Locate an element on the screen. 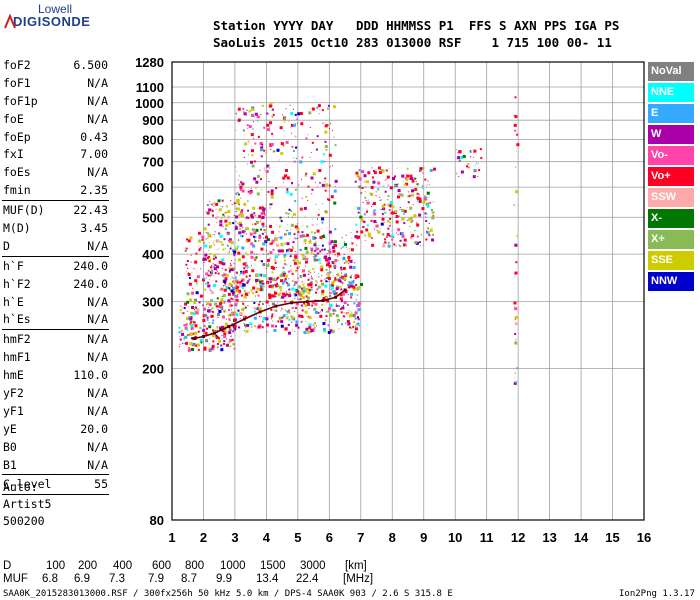 This screenshot has width=700, height=600. param-value: 55 is located at coordinates (101, 484).